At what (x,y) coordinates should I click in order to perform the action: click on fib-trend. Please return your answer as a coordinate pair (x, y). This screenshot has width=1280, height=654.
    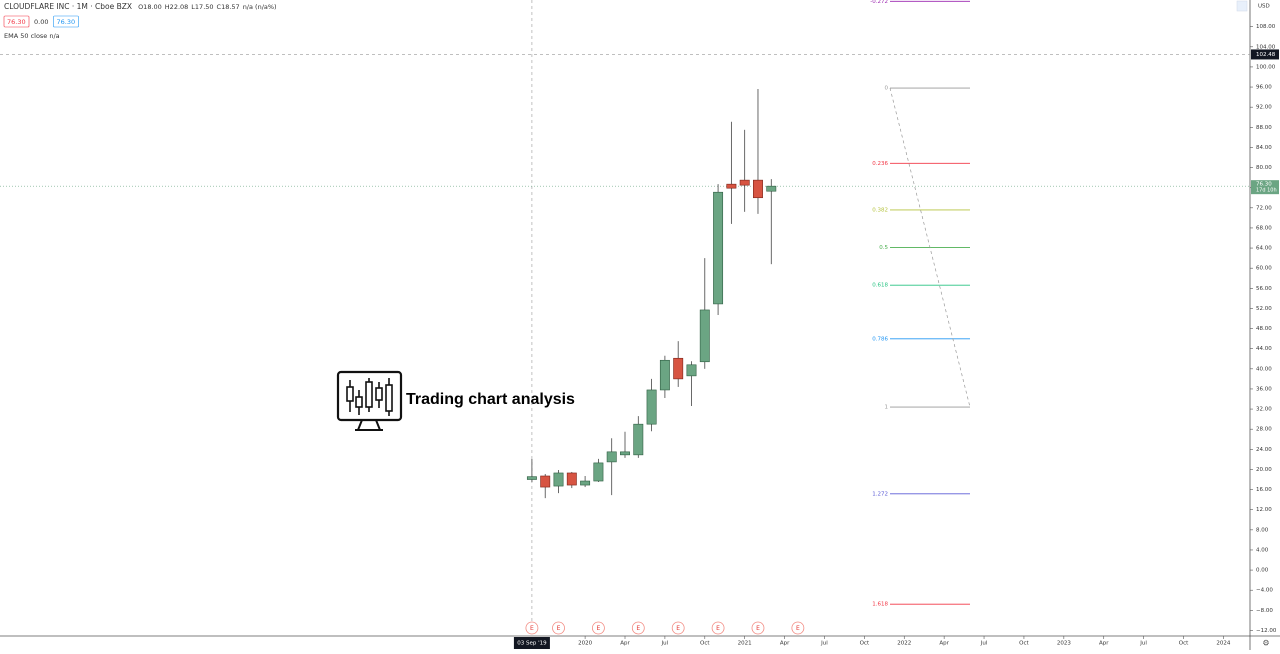
    Looking at the image, I should click on (930, 247).